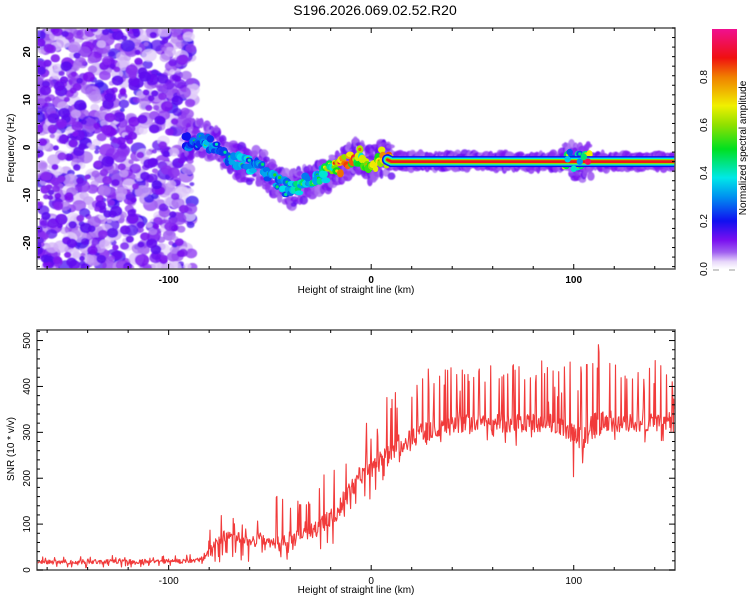 The image size is (750, 600). What do you see at coordinates (371, 280) in the screenshot?
I see `x-tick-label: 0` at bounding box center [371, 280].